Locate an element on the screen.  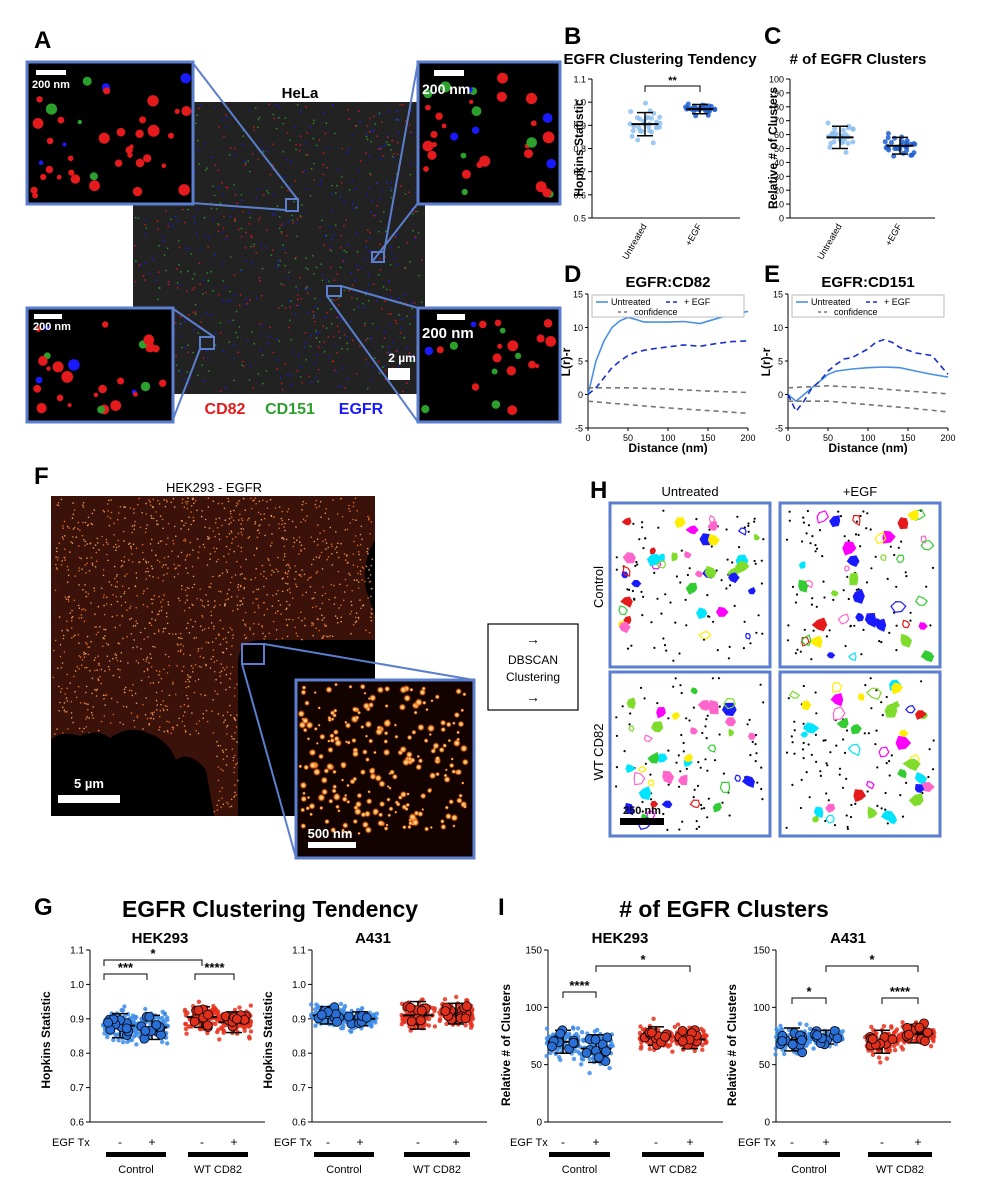
col-label-egf: +EGF is located at coordinates (860, 491).